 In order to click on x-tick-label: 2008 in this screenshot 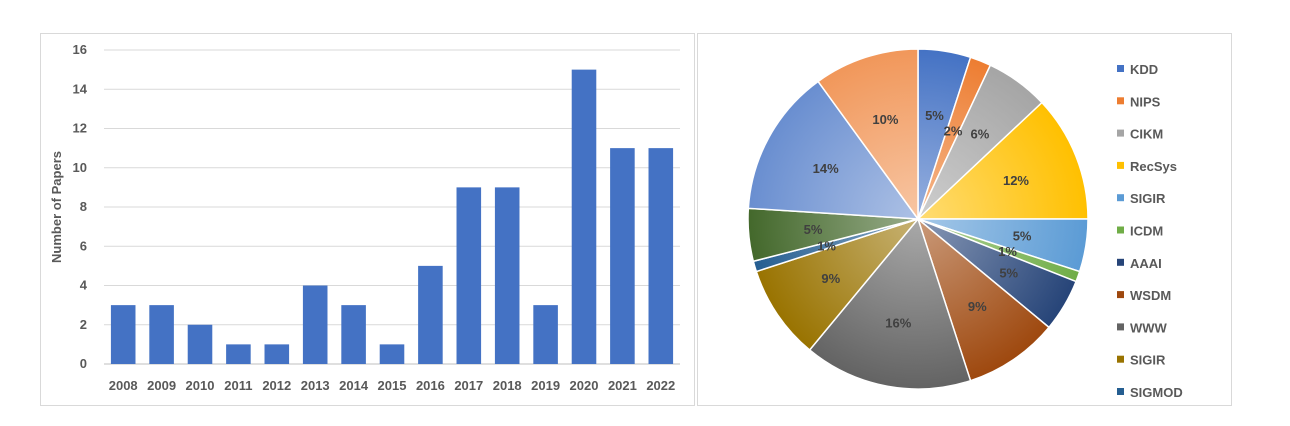, I will do `click(123, 385)`.